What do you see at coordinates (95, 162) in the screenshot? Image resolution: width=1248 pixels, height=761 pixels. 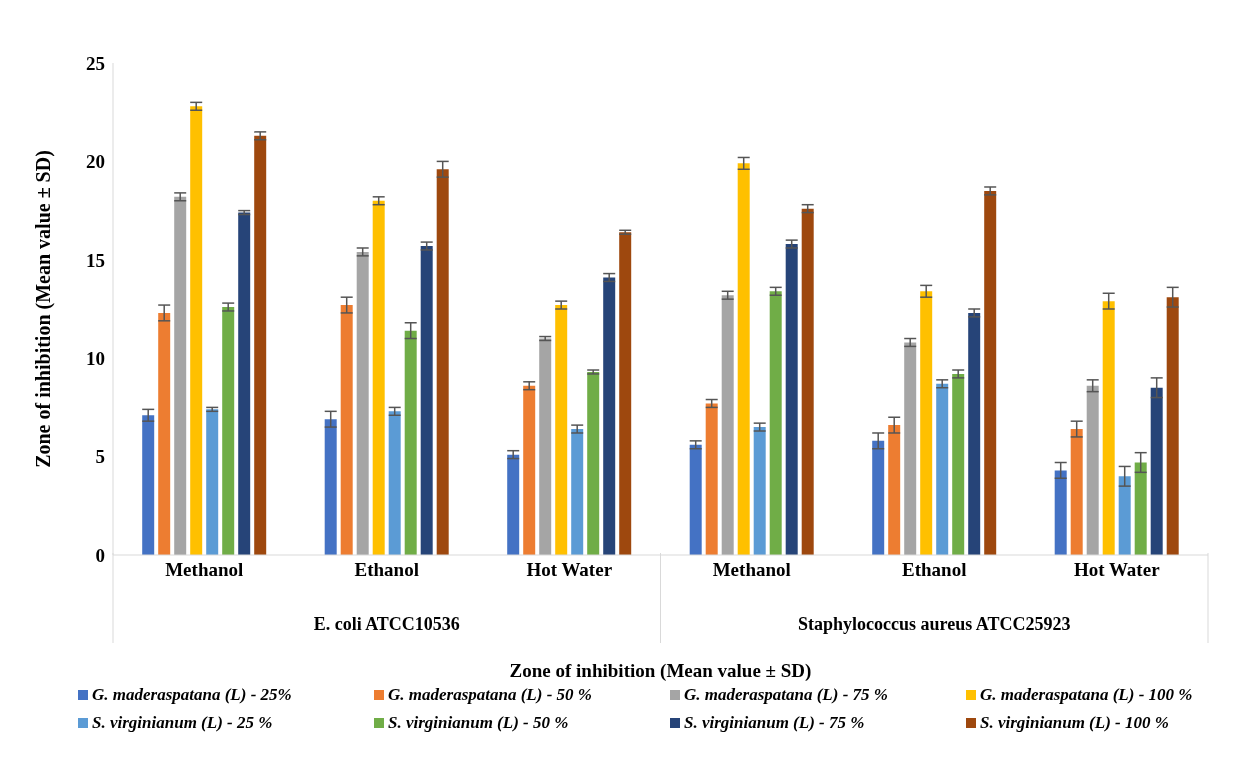 I see `y-tick-label: 20` at bounding box center [95, 162].